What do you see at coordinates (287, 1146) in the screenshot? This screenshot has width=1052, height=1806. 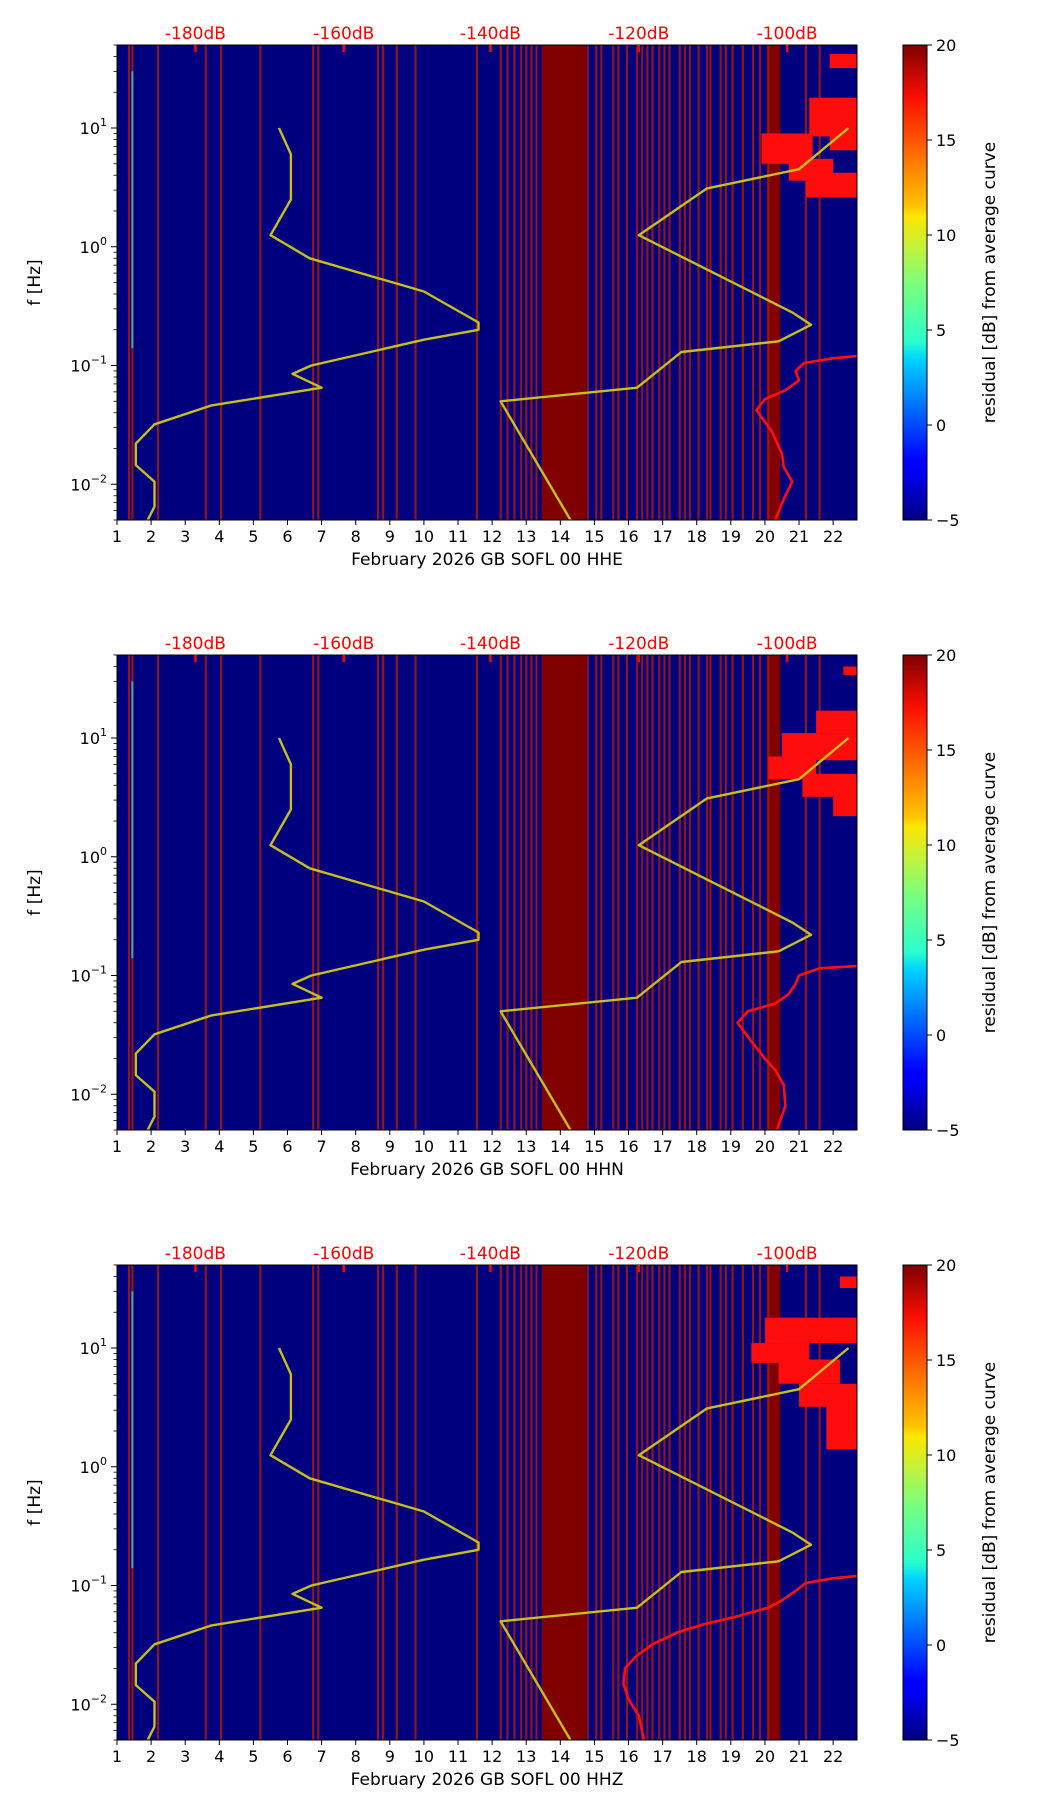 I see `x-tick-label: 6` at bounding box center [287, 1146].